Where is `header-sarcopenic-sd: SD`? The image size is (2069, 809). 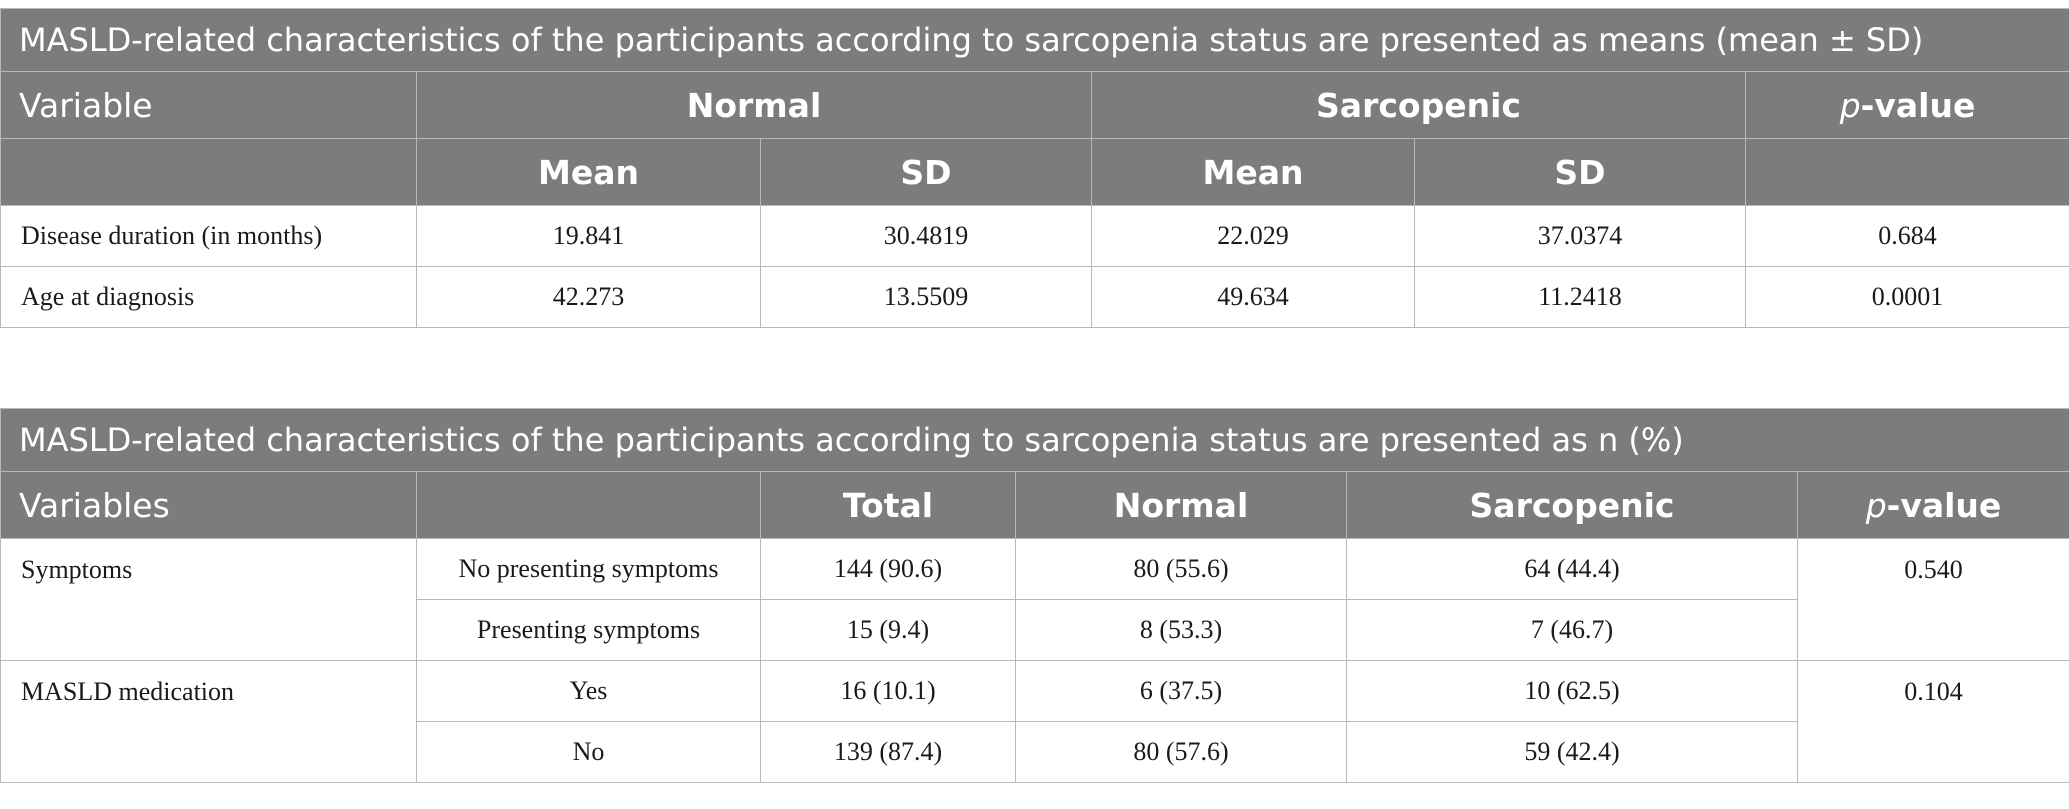
header-sarcopenic-sd: SD is located at coordinates (1580, 172).